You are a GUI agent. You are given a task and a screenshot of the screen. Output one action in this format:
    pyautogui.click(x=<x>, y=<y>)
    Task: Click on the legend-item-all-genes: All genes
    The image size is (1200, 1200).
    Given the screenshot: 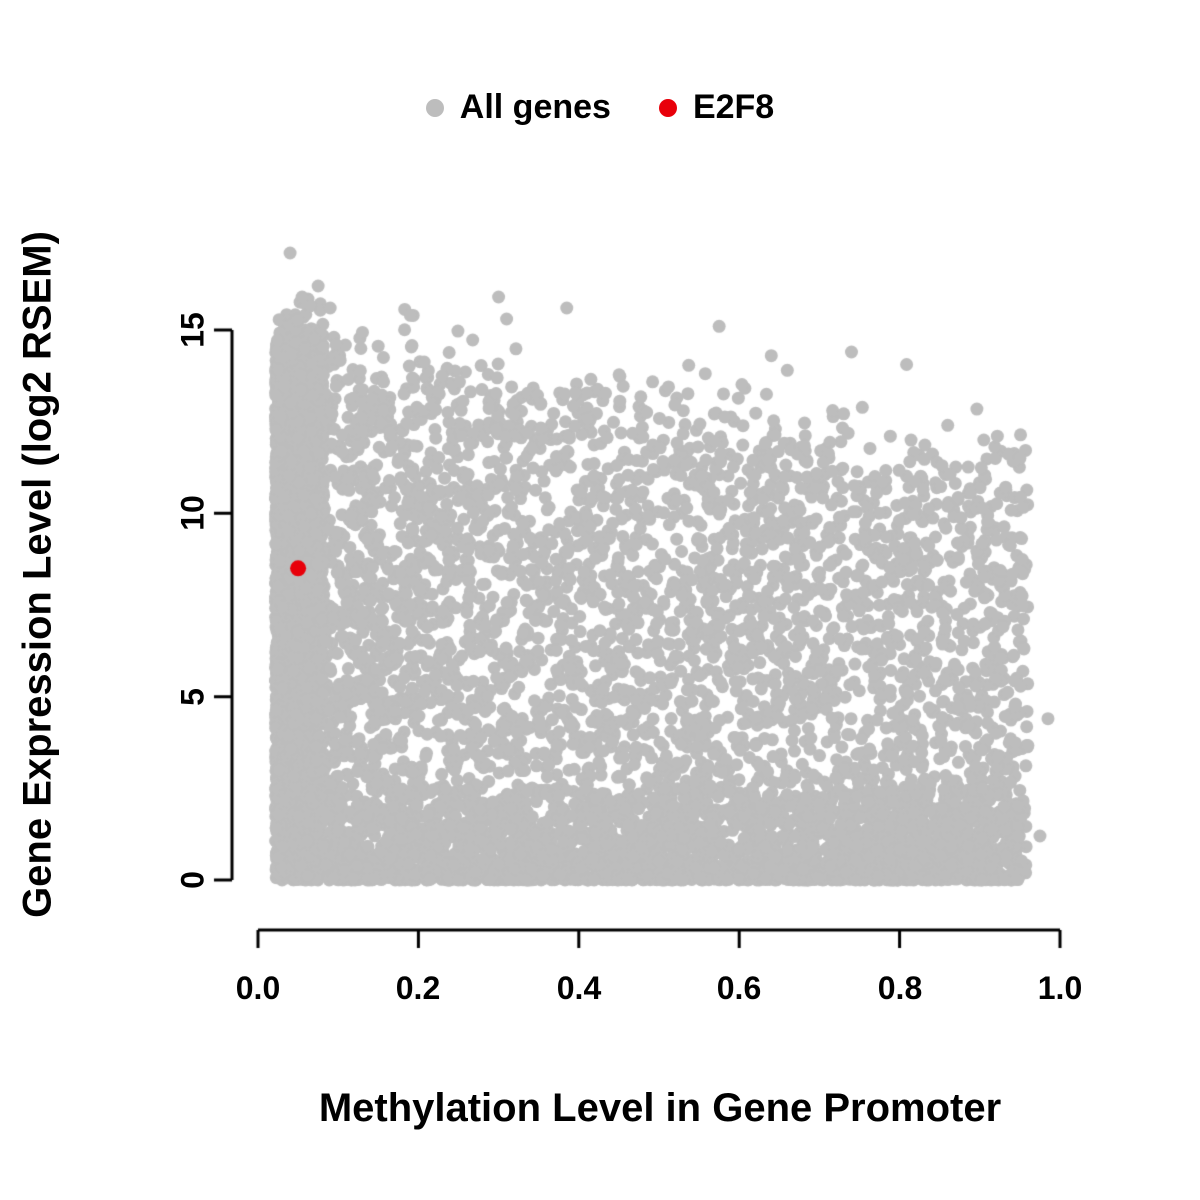 What is the action you would take?
    pyautogui.click(x=518, y=107)
    